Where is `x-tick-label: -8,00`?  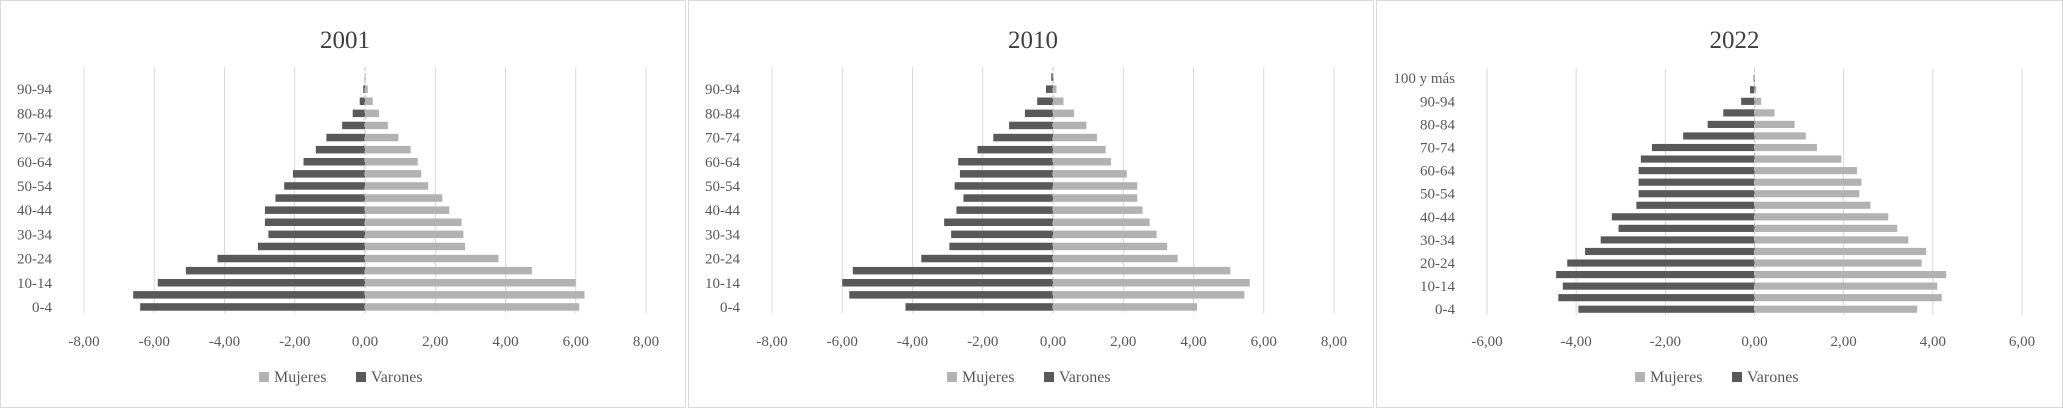 x-tick-label: -8,00 is located at coordinates (771, 342).